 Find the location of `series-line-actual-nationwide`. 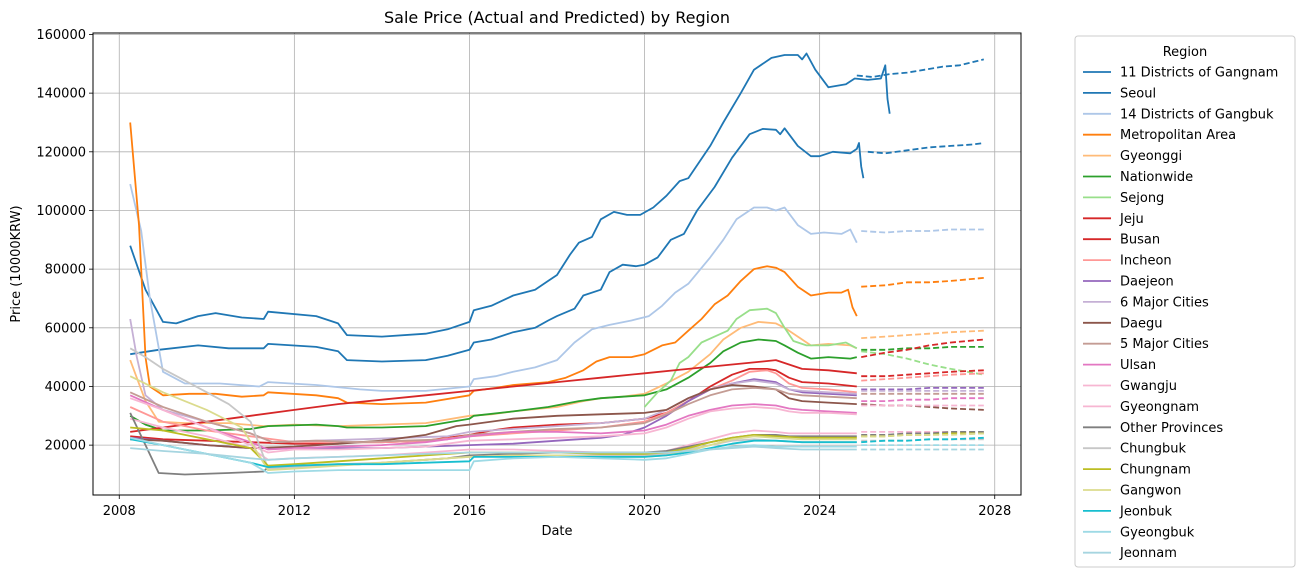

series-line-actual-nationwide is located at coordinates (493, 385).